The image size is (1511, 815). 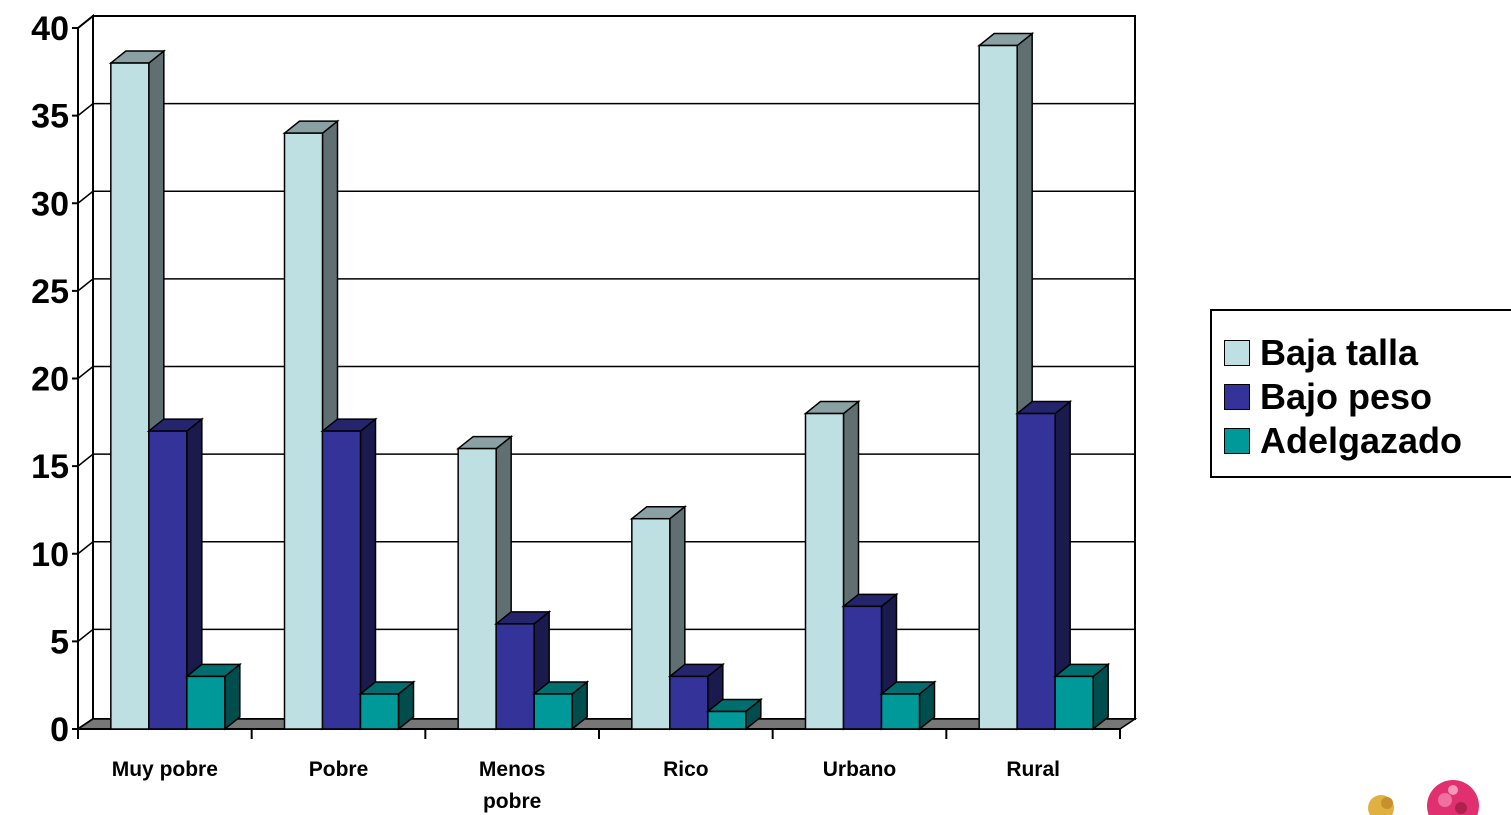 I want to click on x-axis-ticks: Muy pobre Pobre Menos pobre Rico Urbano Rural, so click(x=599, y=771).